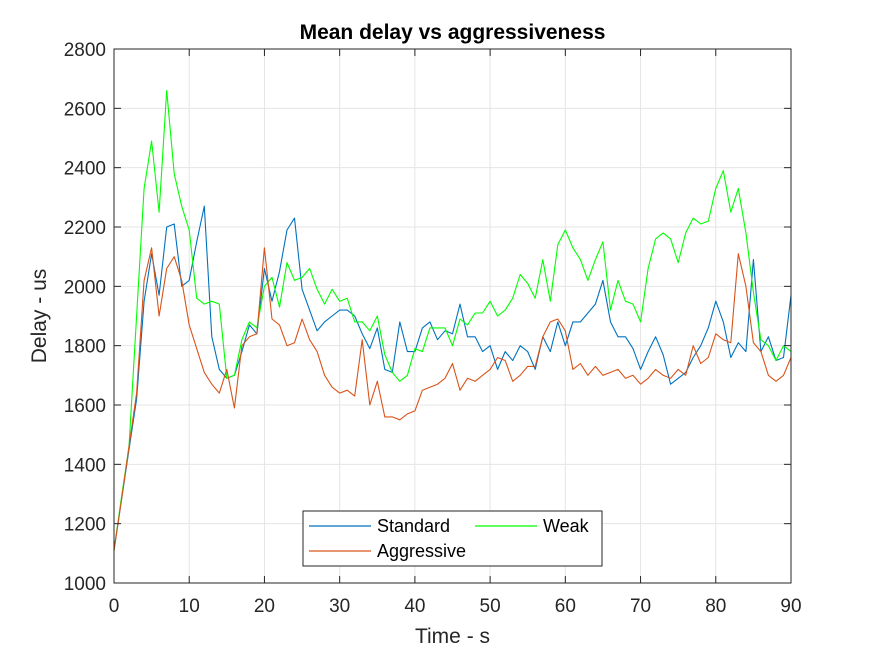 This screenshot has width=875, height=656. Describe the element at coordinates (85, 50) in the screenshot. I see `y-tick-label: 2800` at that location.